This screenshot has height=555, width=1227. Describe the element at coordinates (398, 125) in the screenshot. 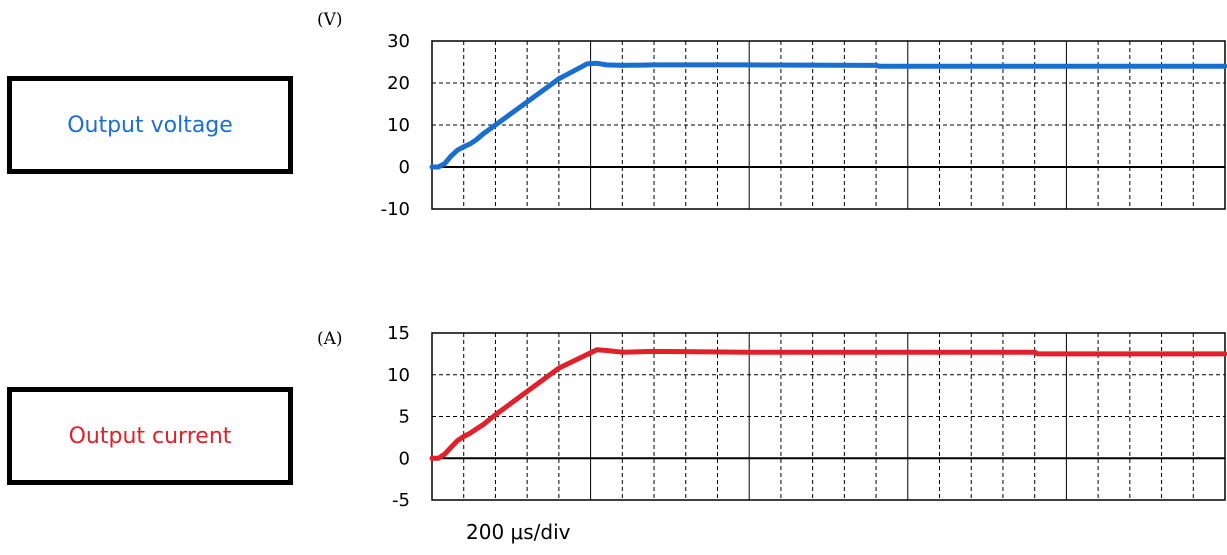

I see `voltage-y-tick-label: 10` at that location.